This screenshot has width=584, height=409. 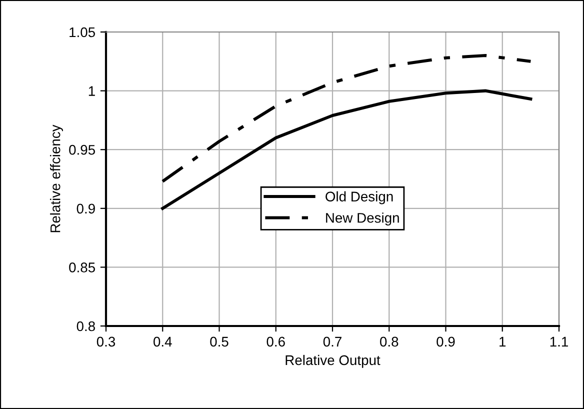 What do you see at coordinates (85, 326) in the screenshot?
I see `y-tick-label: 0.8` at bounding box center [85, 326].